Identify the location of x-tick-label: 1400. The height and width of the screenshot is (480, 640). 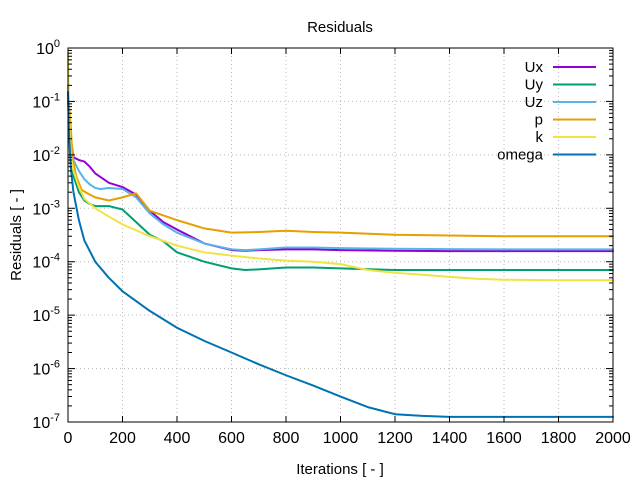
(450, 438).